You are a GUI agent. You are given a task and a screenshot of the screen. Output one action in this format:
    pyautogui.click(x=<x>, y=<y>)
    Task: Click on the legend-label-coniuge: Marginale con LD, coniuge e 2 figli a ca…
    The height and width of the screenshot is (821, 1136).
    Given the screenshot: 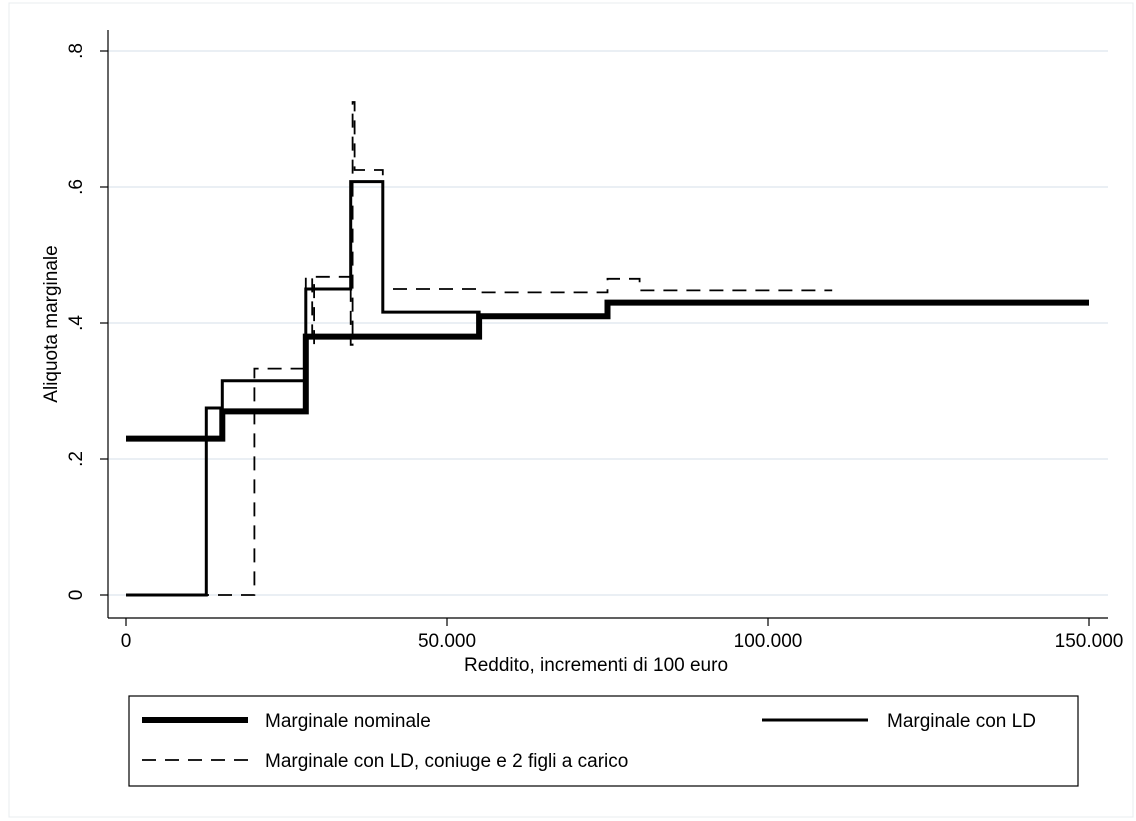 What is the action you would take?
    pyautogui.click(x=446, y=761)
    